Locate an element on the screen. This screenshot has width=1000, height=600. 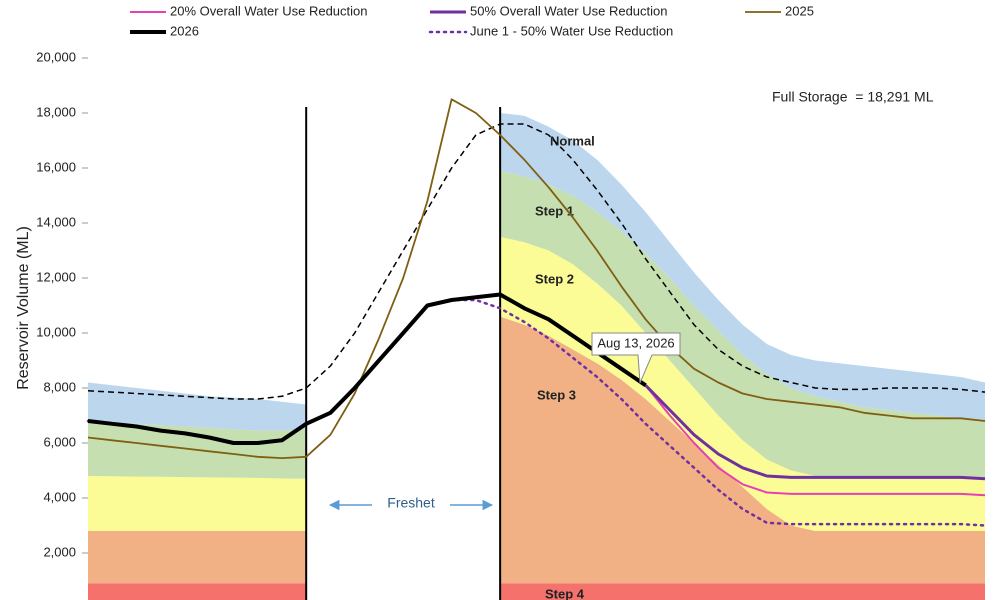
y-tick-label: 12,000 is located at coordinates (56, 276).